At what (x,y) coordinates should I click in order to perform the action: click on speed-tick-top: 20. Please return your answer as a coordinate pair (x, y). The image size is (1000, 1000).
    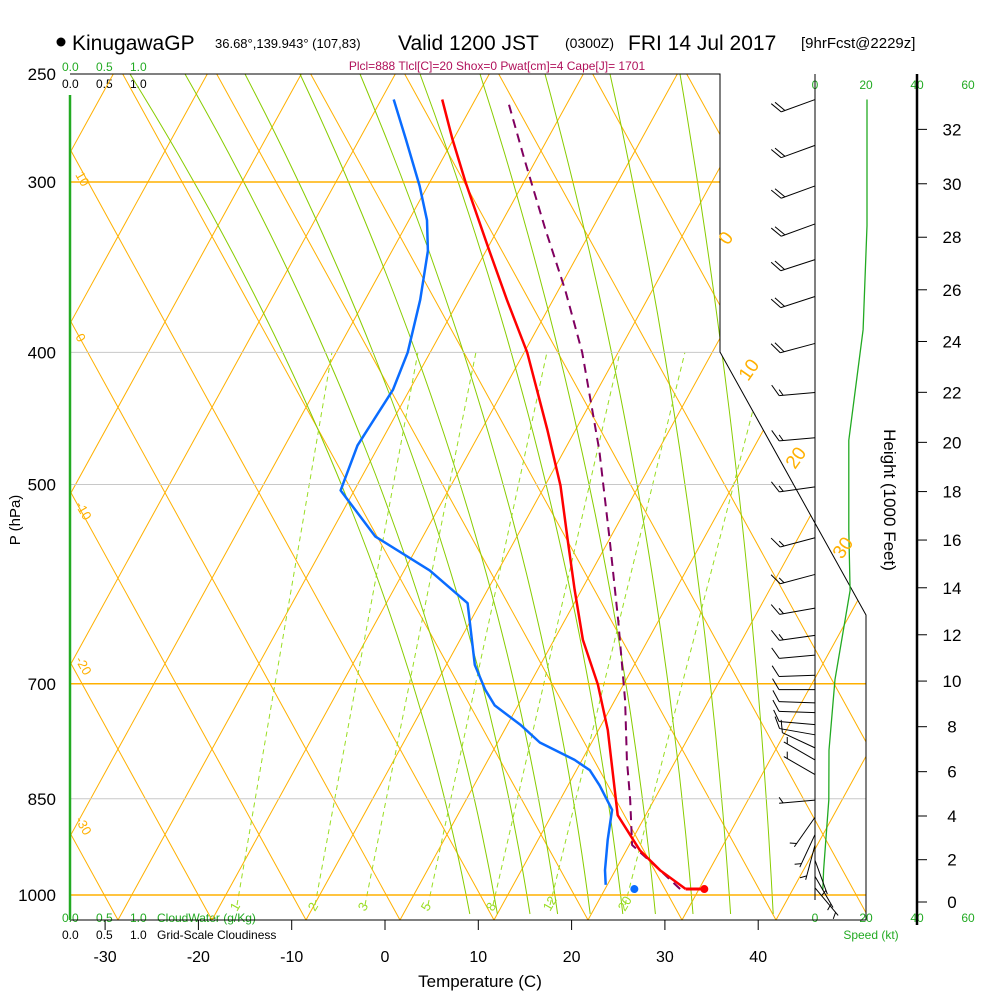
    Looking at the image, I should click on (866, 85).